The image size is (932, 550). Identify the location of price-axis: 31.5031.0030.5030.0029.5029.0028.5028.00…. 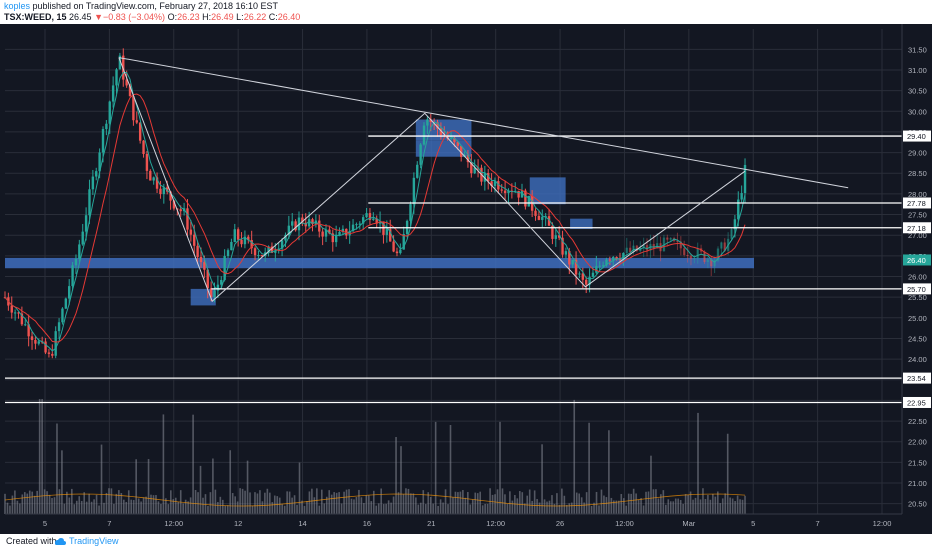
(916, 269).